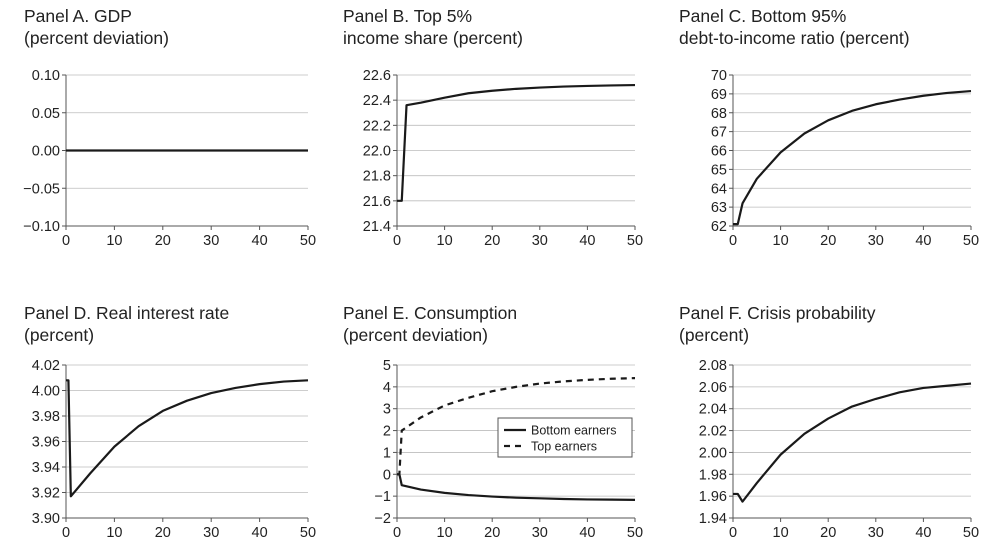 This screenshot has height=541, width=982. What do you see at coordinates (211, 533) in the screenshot?
I see `panel-d-x-tick-label: 30` at bounding box center [211, 533].